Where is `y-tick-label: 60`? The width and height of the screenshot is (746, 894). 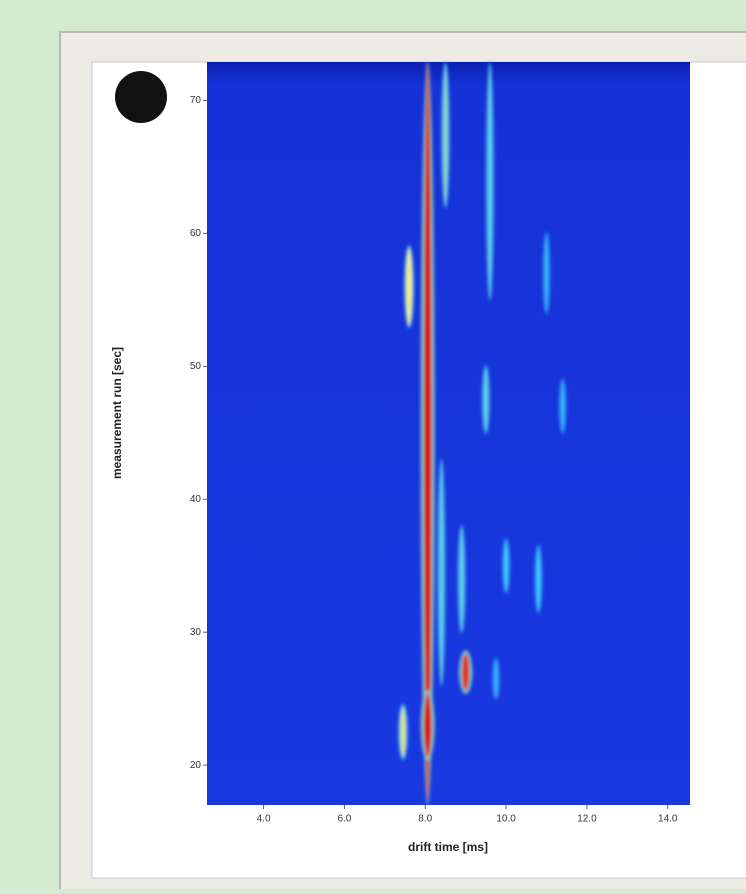
y-tick-label: 60 is located at coordinates (196, 233).